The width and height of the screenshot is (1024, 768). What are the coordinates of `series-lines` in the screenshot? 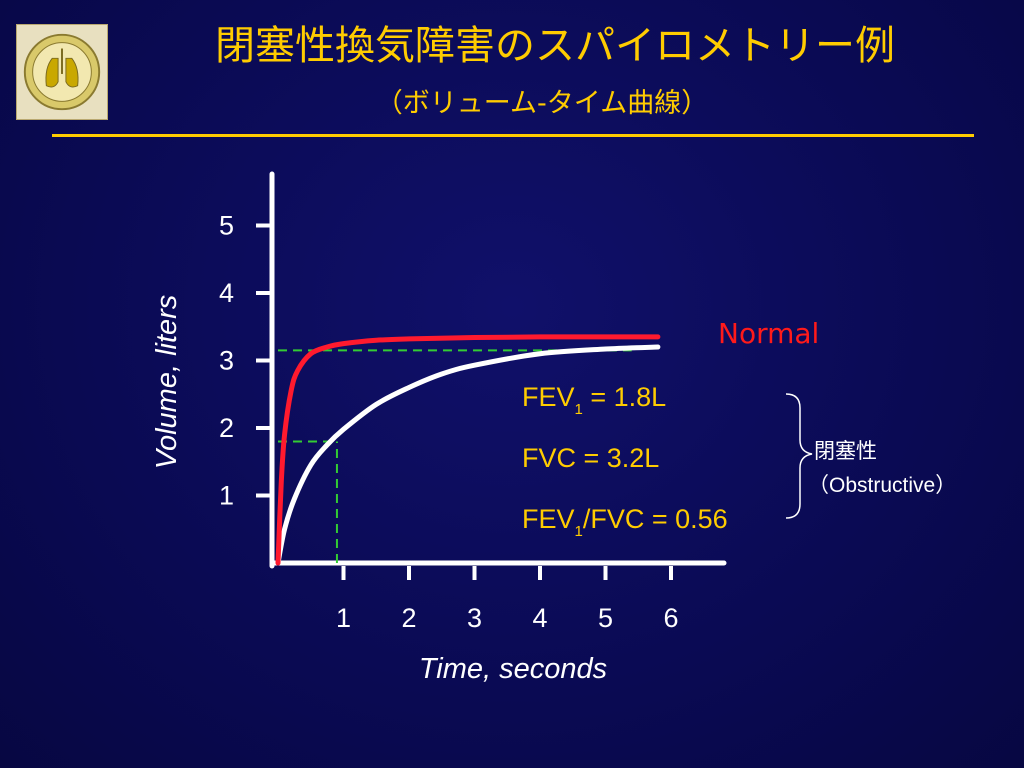 It's located at (468, 450).